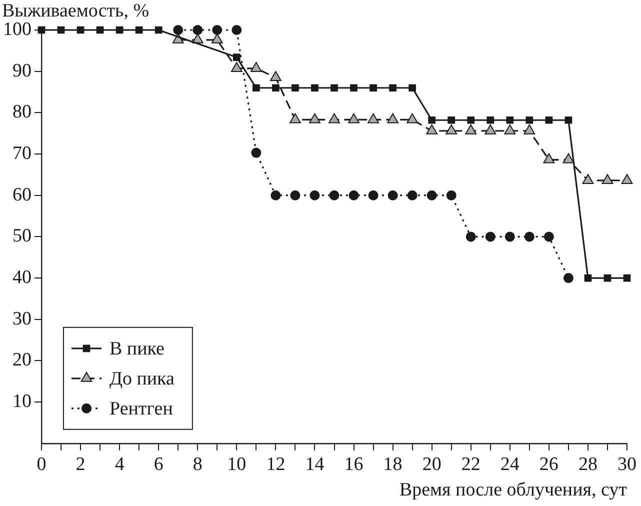  Describe the element at coordinates (119, 464) in the screenshot. I see `x-tick-label: 4` at that location.